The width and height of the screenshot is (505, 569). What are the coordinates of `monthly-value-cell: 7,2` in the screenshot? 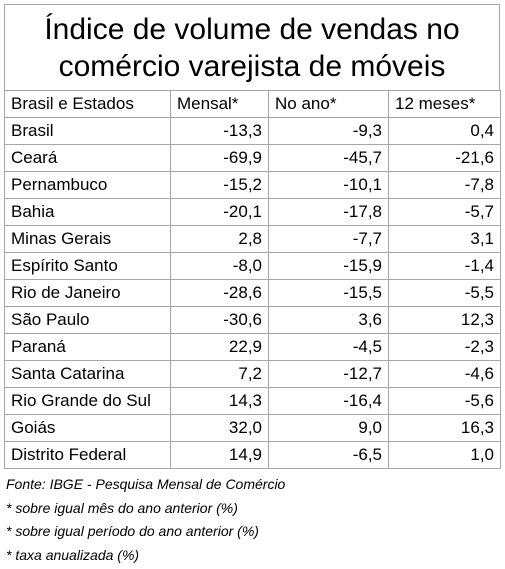 It's located at (219, 374).